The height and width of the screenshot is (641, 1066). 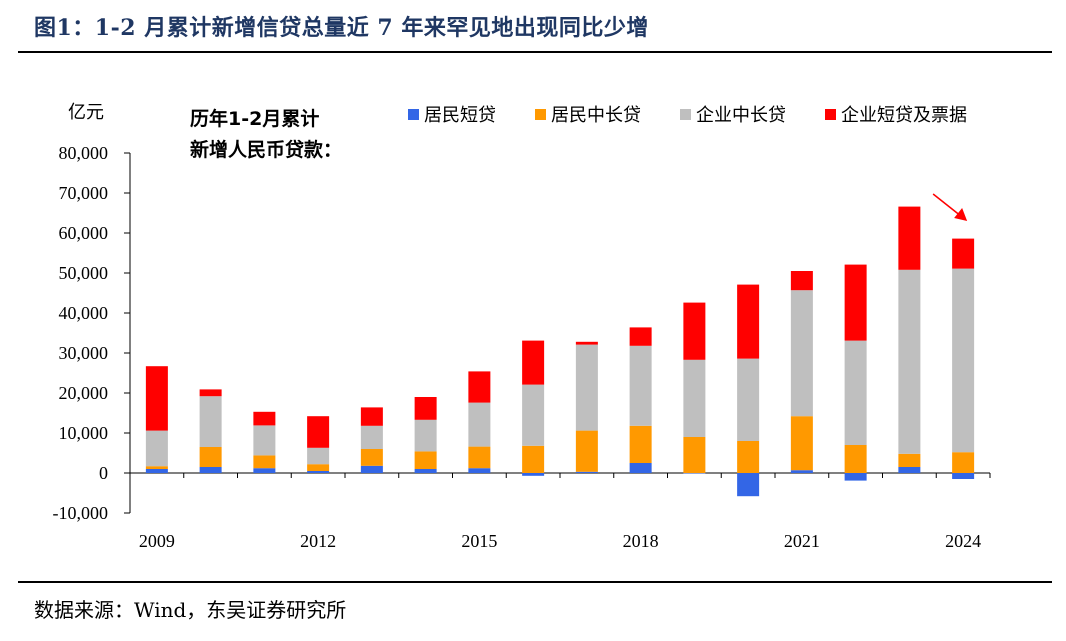 I want to click on y-tick-label: -10,000, so click(x=81, y=513).